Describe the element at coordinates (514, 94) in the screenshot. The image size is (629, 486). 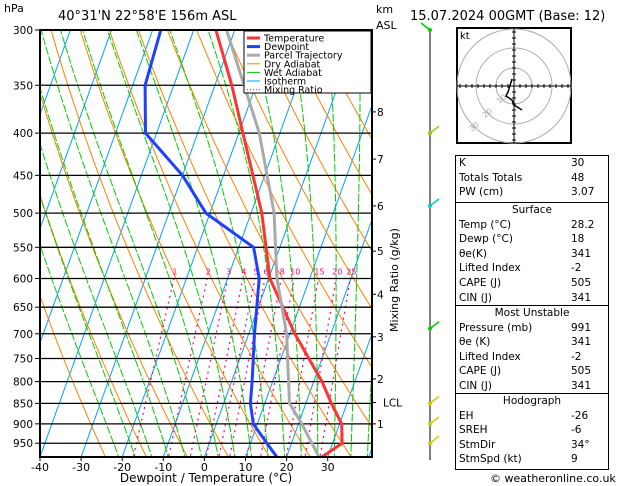
I see `hodograph-trace` at that location.